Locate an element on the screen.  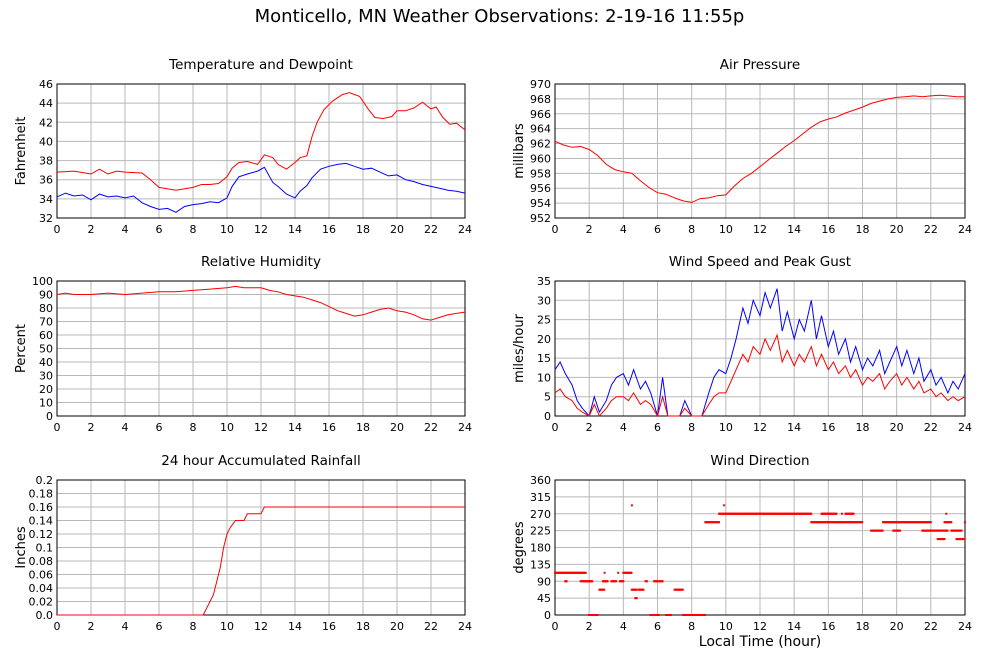
y-tick-label: 958 is located at coordinates (540, 173).